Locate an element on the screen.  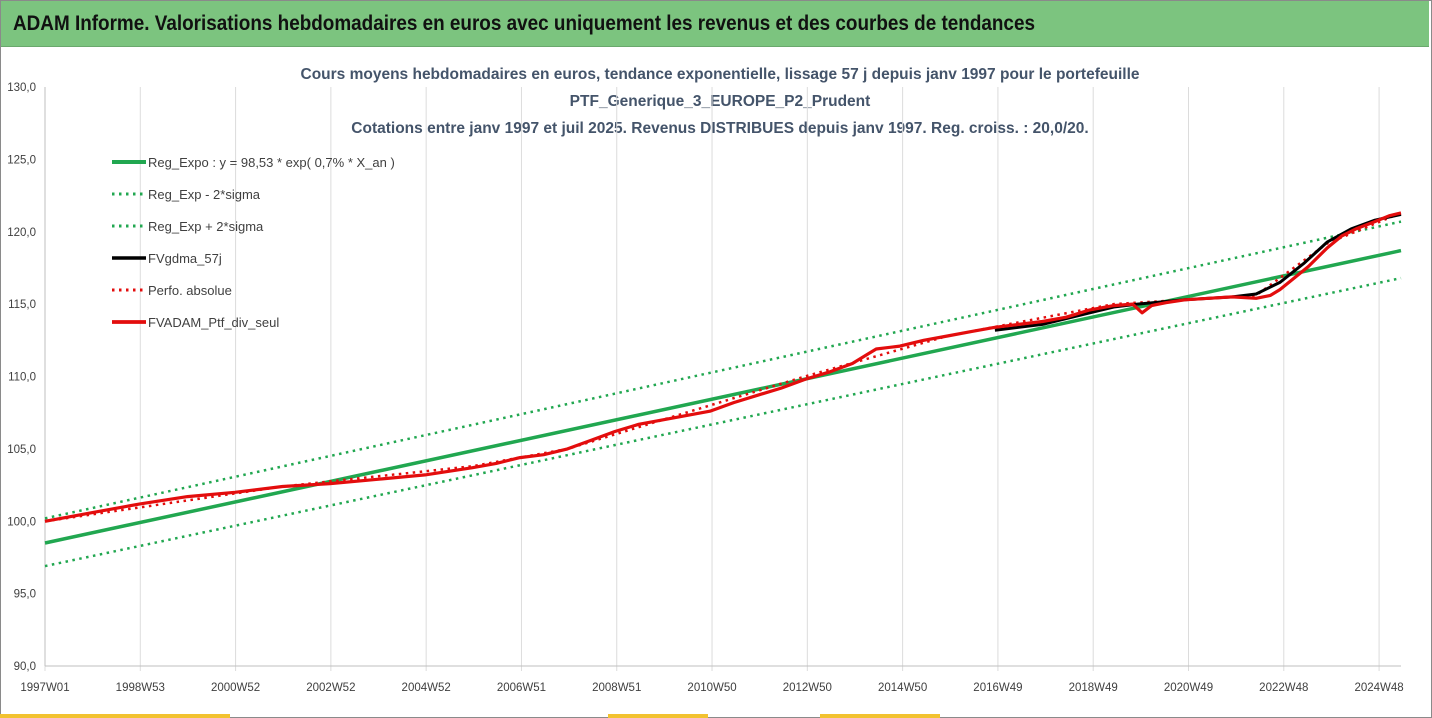
x-tick-label: 2022W48 is located at coordinates (1283, 688).